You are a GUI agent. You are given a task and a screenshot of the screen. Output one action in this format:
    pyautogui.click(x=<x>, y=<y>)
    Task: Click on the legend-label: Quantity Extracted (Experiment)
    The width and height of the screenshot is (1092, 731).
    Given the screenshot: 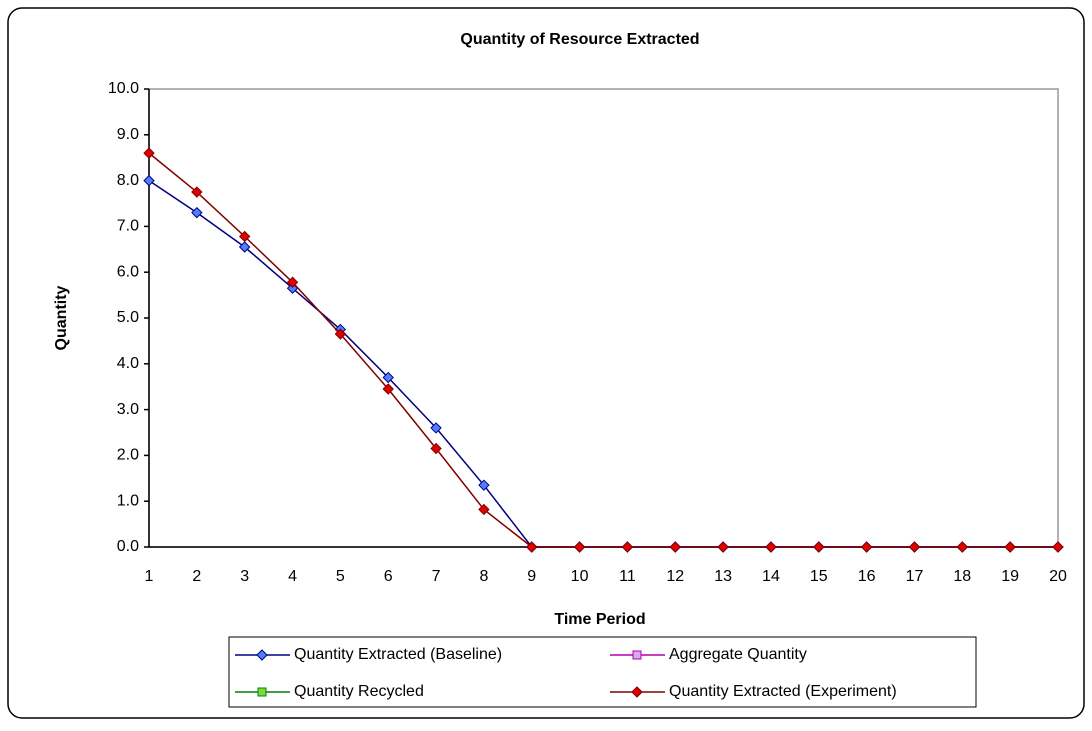 What is the action you would take?
    pyautogui.click(x=783, y=691)
    